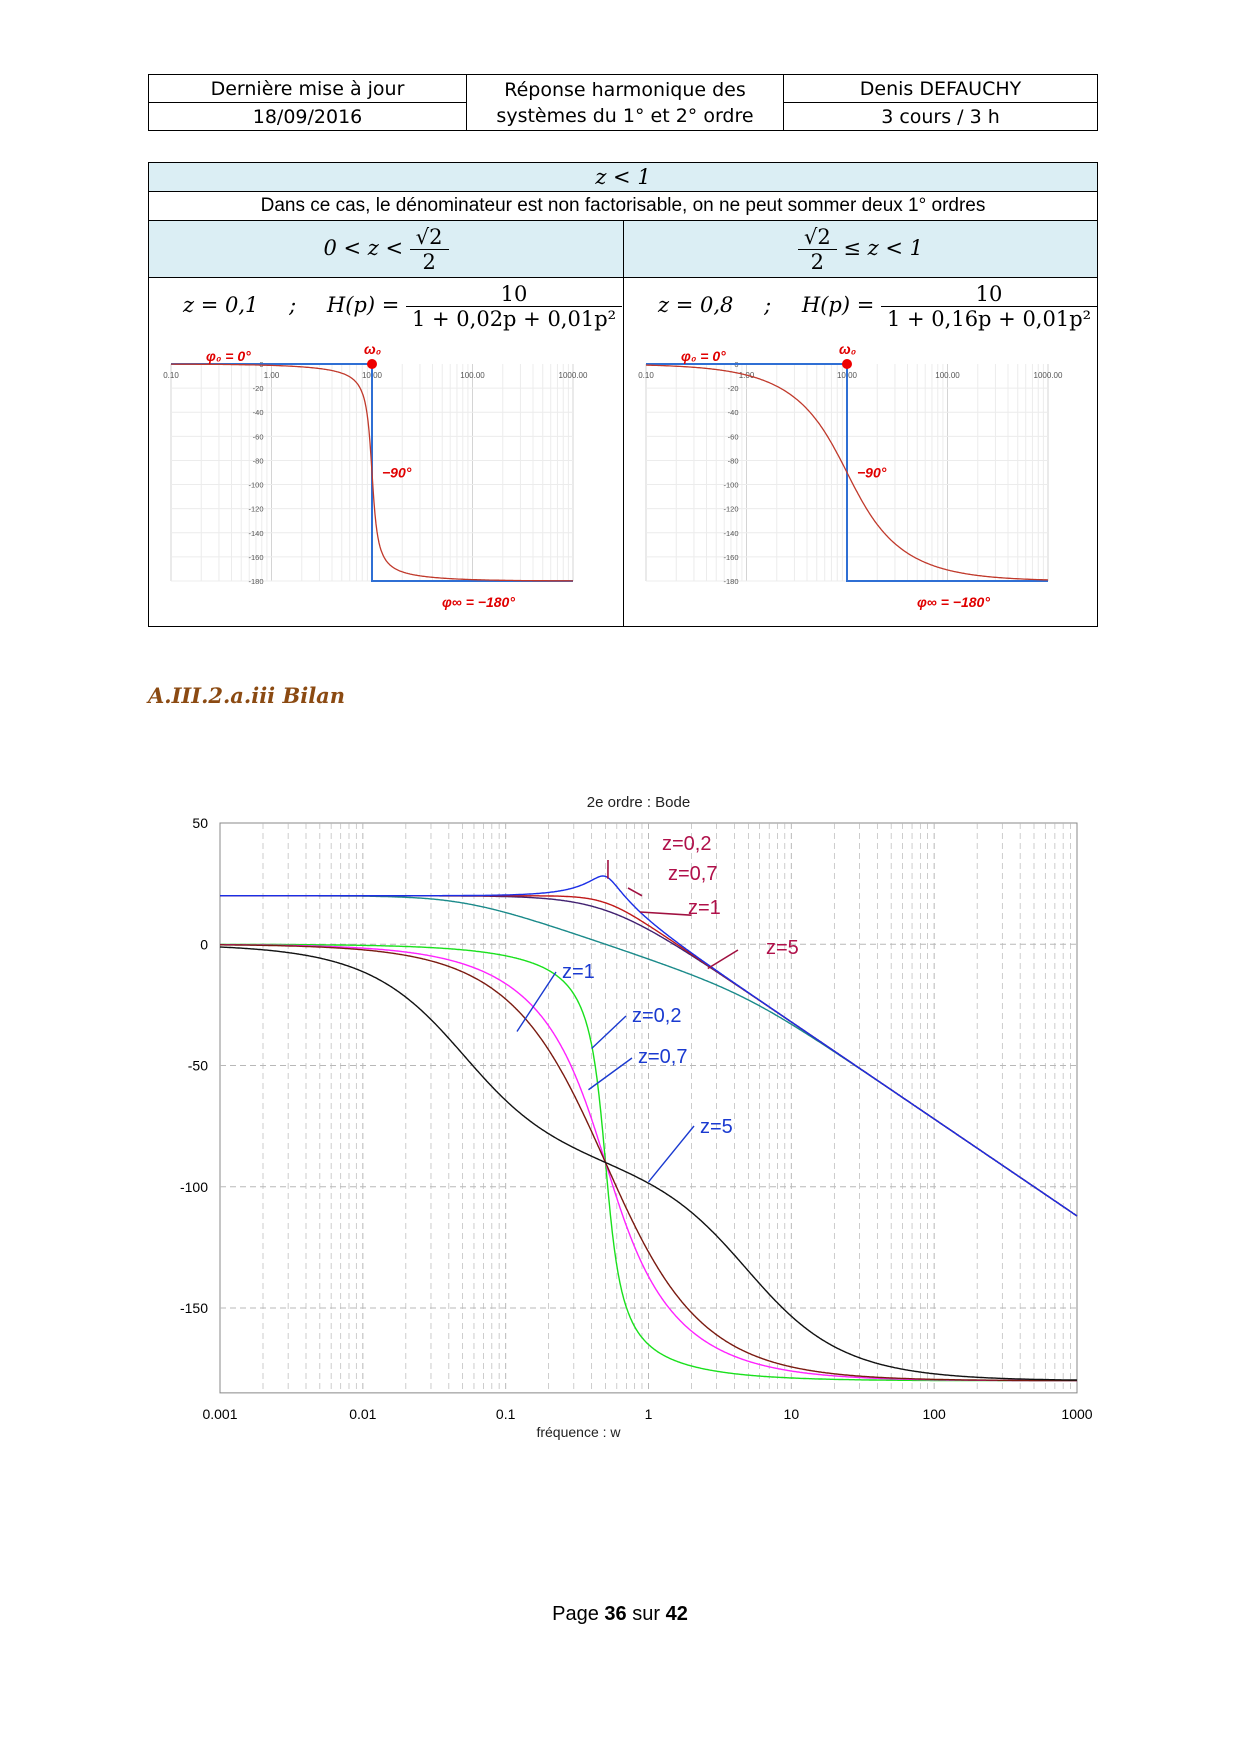  Describe the element at coordinates (506, 1414) in the screenshot. I see `bode-x-tick: 0.1` at that location.